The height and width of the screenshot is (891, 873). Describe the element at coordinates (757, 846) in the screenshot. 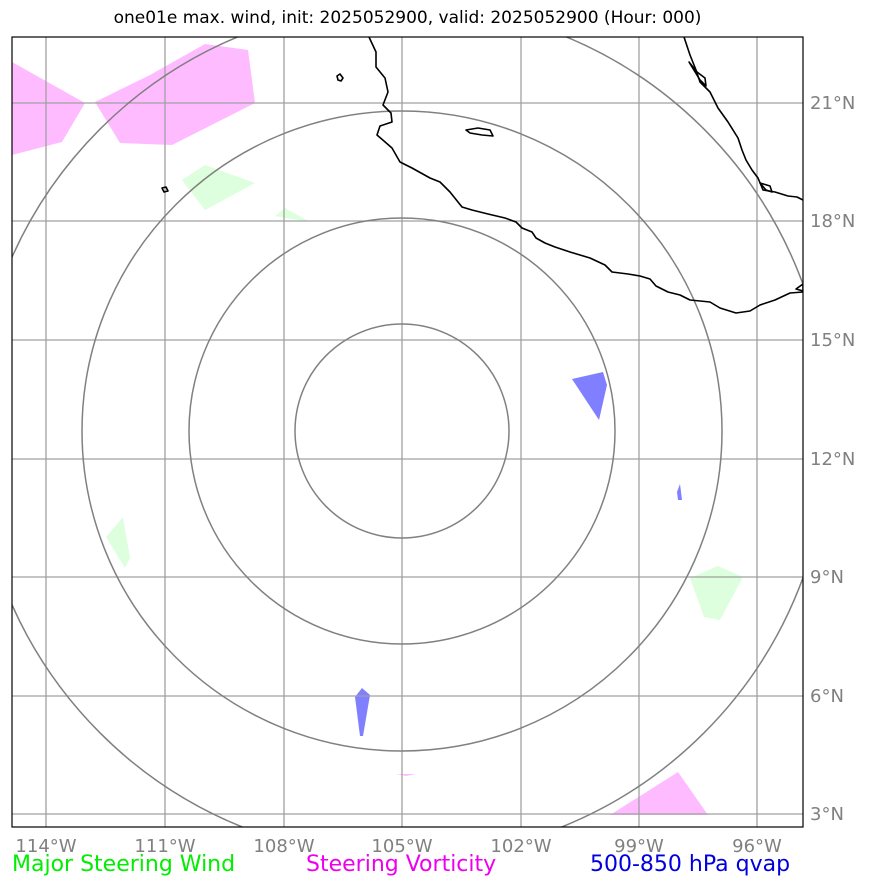

I see `lon-label: 96°W` at that location.